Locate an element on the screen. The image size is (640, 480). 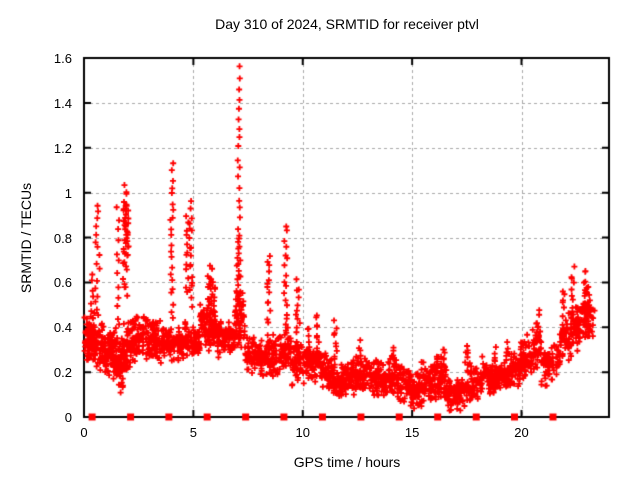
x-axis-label: GPS time / hours is located at coordinates (347, 462).